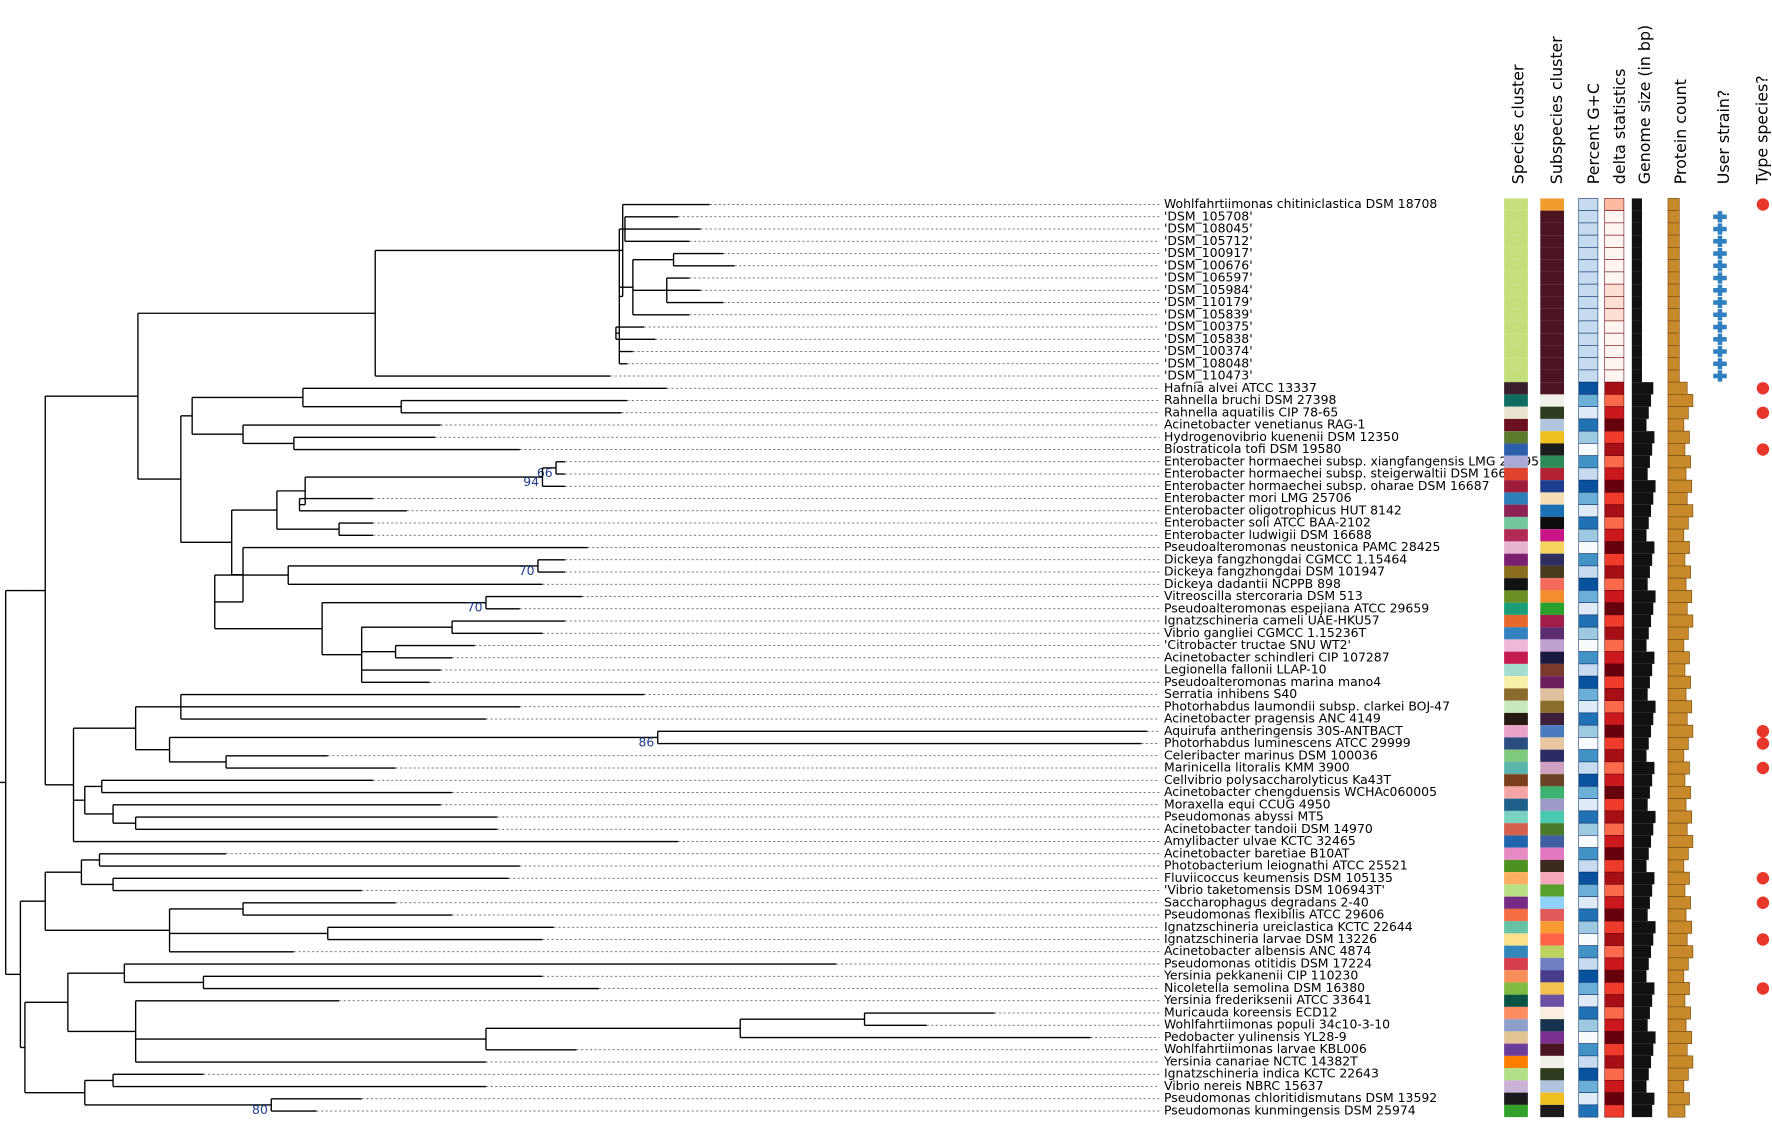 Image resolution: width=1772 pixels, height=1121 pixels. Describe the element at coordinates (1283, 509) in the screenshot. I see `leaf-label: Enterobacter oligotrophicus HUT 8142` at that location.